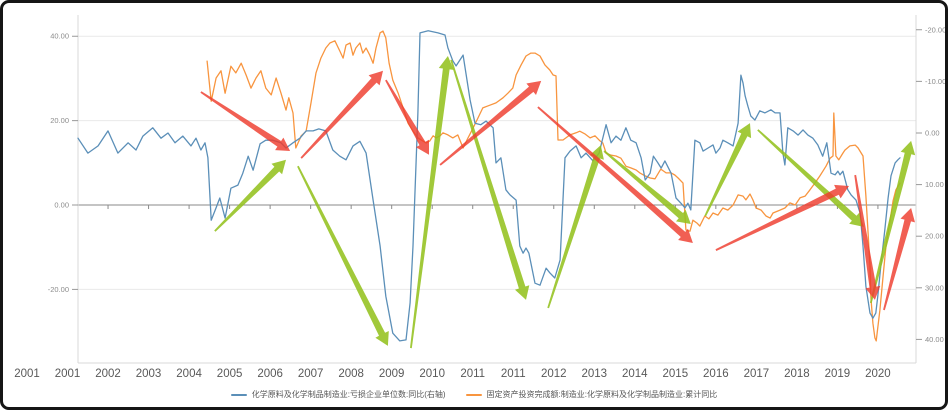 This screenshot has height=410, width=948. I want to click on left-axis-tick-label: 40.00, so click(59, 36).